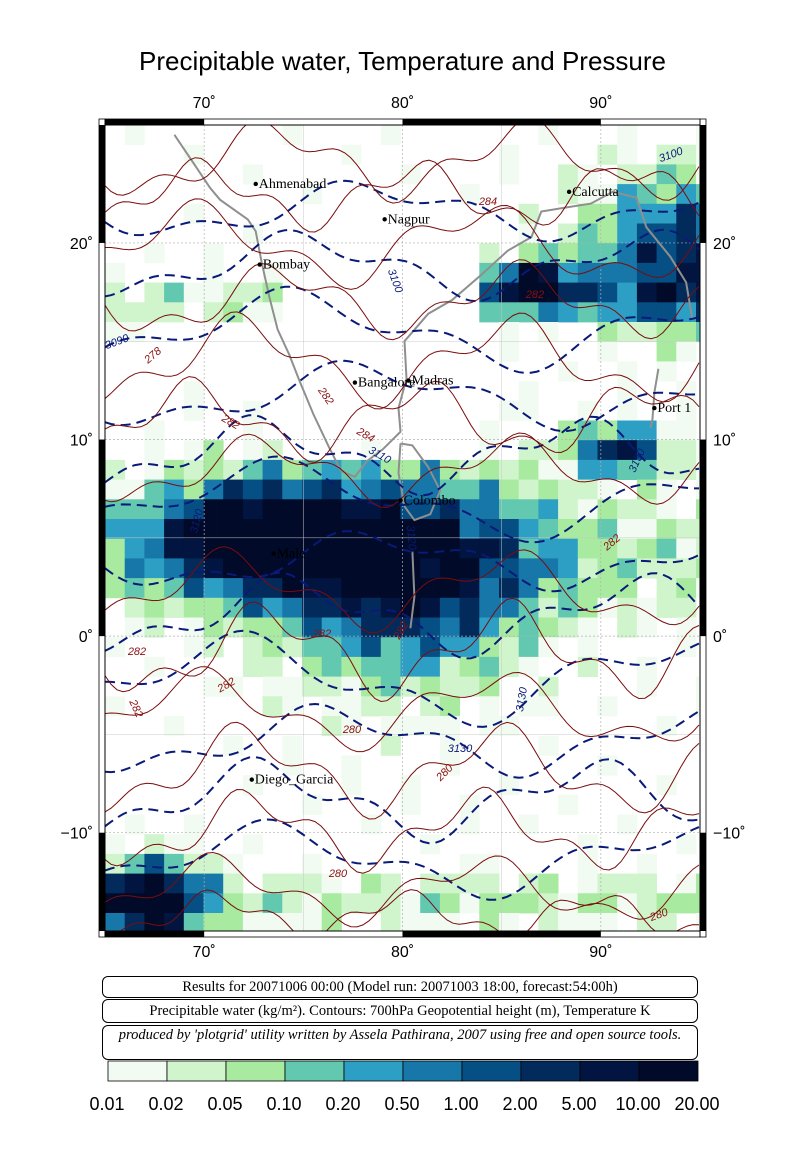 Image resolution: width=805 pixels, height=1164 pixels. What do you see at coordinates (600, 952) in the screenshot?
I see `lon-tick-label-bottom: 90˚` at bounding box center [600, 952].